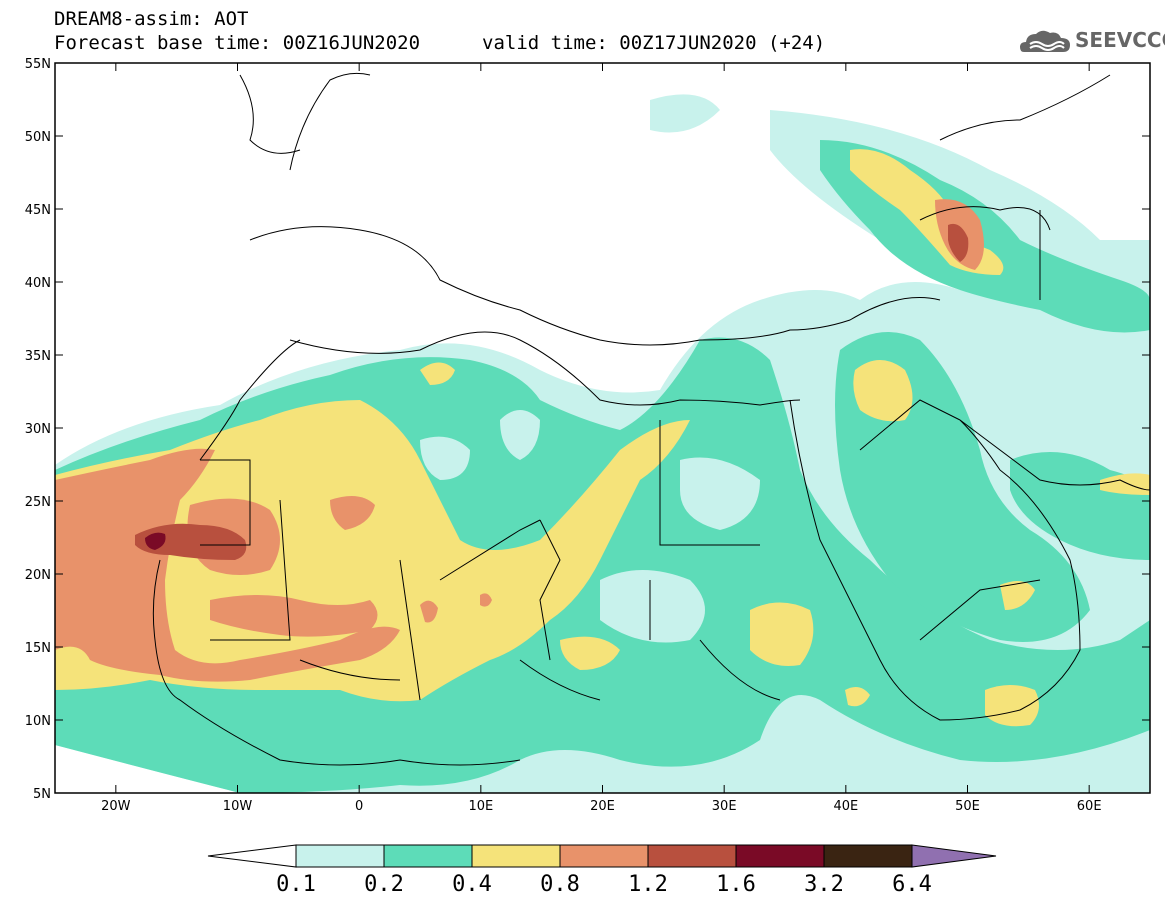 The image size is (1165, 905). Describe the element at coordinates (38, 721) in the screenshot. I see `lat-tick-label: 10N` at that location.